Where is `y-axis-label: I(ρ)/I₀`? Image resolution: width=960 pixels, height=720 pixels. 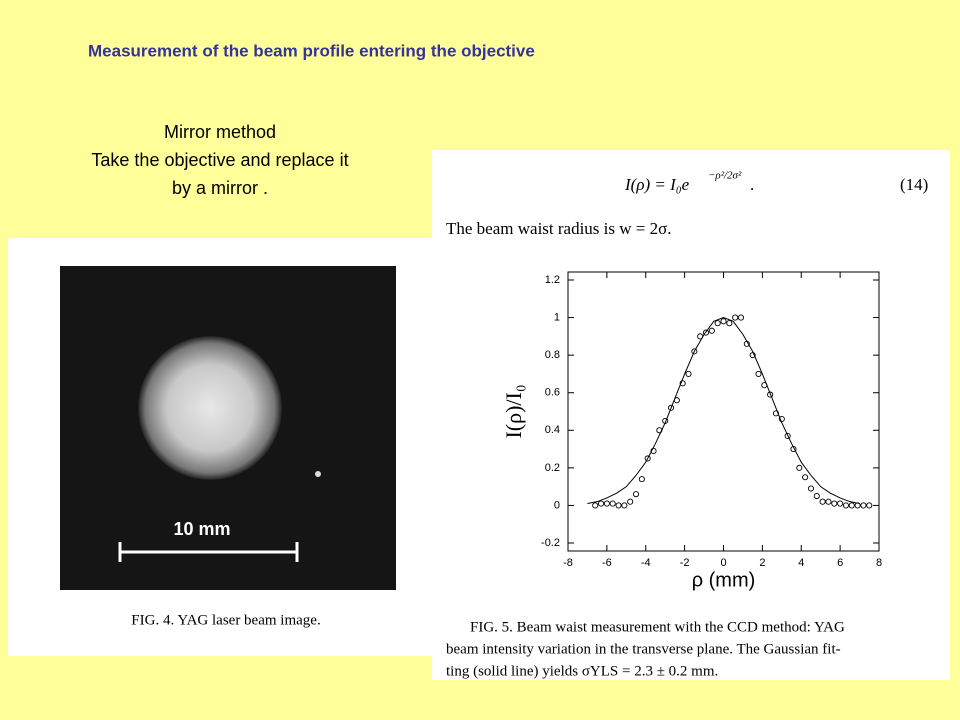
y-axis-label: I(ρ)/I₀ is located at coordinates (513, 411).